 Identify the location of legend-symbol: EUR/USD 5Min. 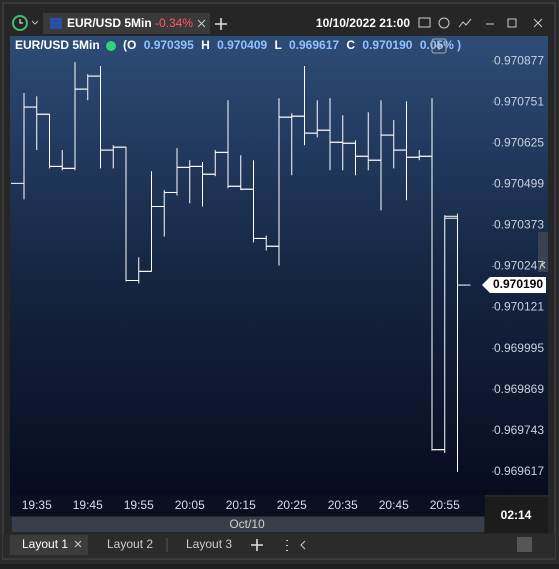
(57, 45).